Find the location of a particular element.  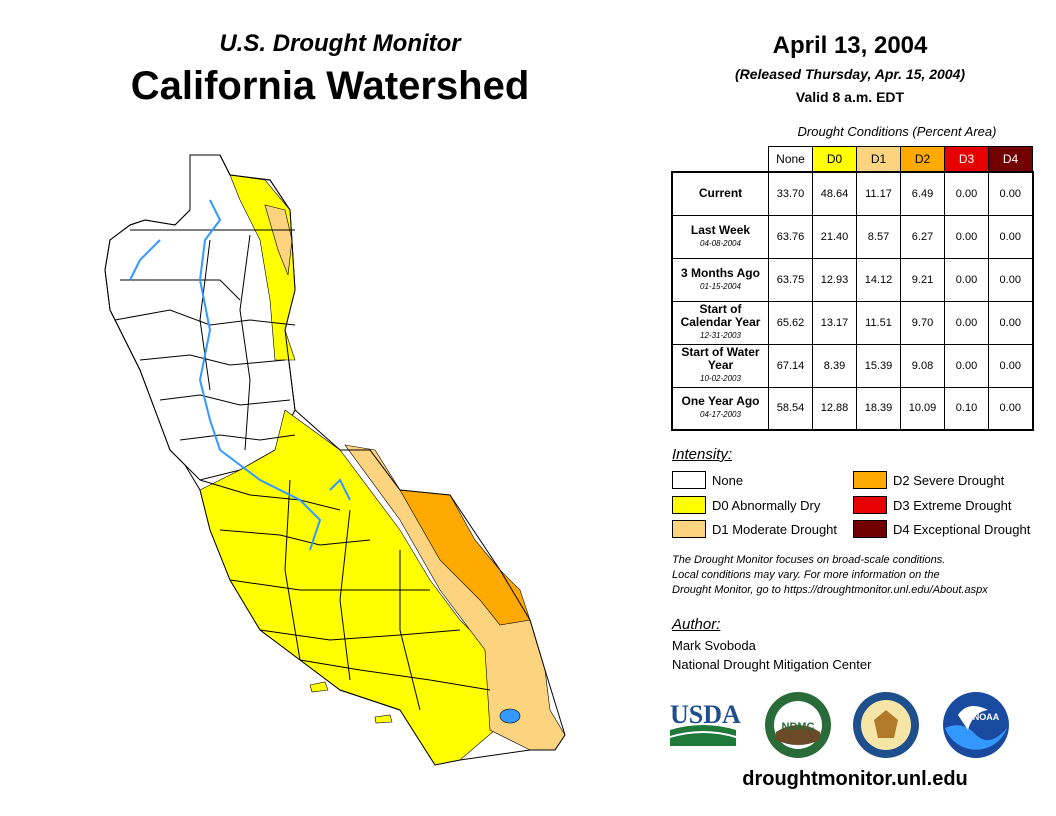

table-row: Current 33.70 48.64 11.17 6.49 0.00 0.00 is located at coordinates (852, 193).